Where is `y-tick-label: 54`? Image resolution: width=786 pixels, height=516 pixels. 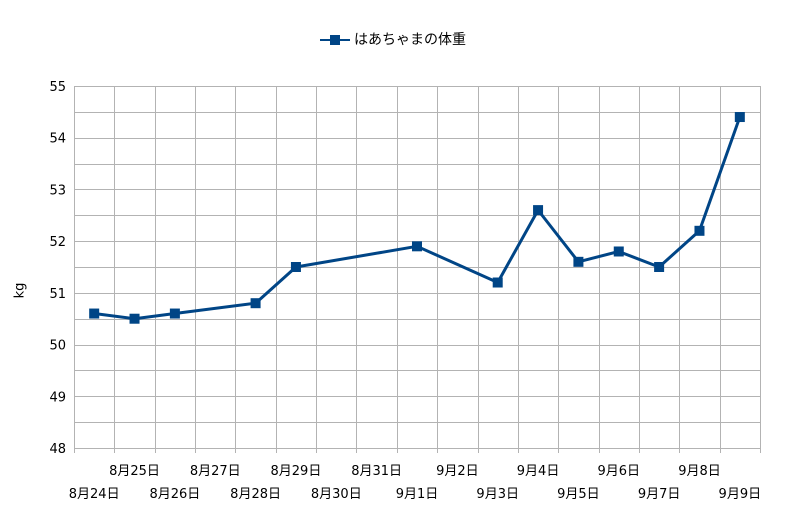 y-tick-label: 54 is located at coordinates (57, 139).